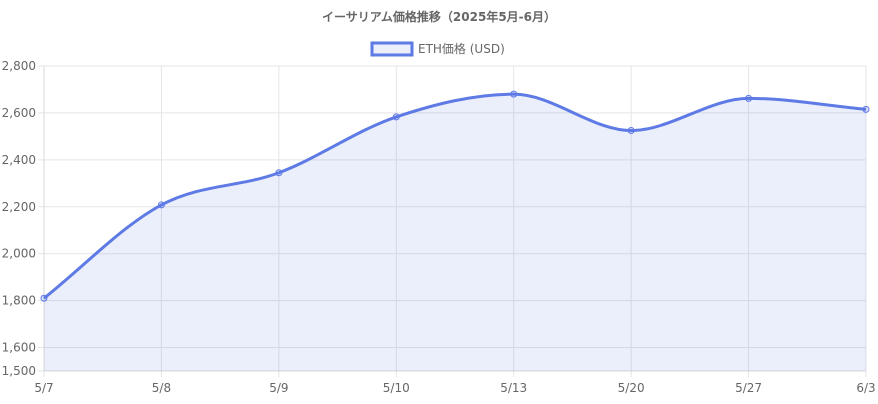 Image resolution: width=878 pixels, height=404 pixels. What do you see at coordinates (19, 160) in the screenshot?
I see `y-tick-label: 2,400` at bounding box center [19, 160].